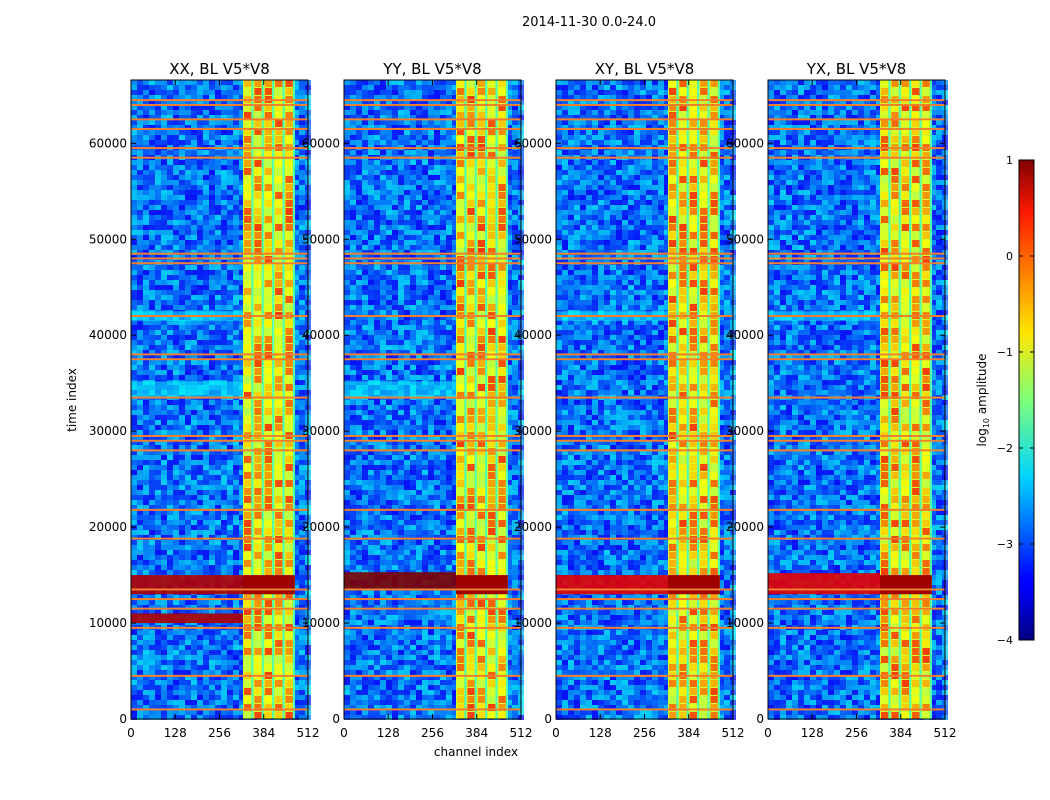 The height and width of the screenshot is (800, 1050). What do you see at coordinates (983, 400) in the screenshot?
I see `colorbar-label: log10 amplitude` at bounding box center [983, 400].